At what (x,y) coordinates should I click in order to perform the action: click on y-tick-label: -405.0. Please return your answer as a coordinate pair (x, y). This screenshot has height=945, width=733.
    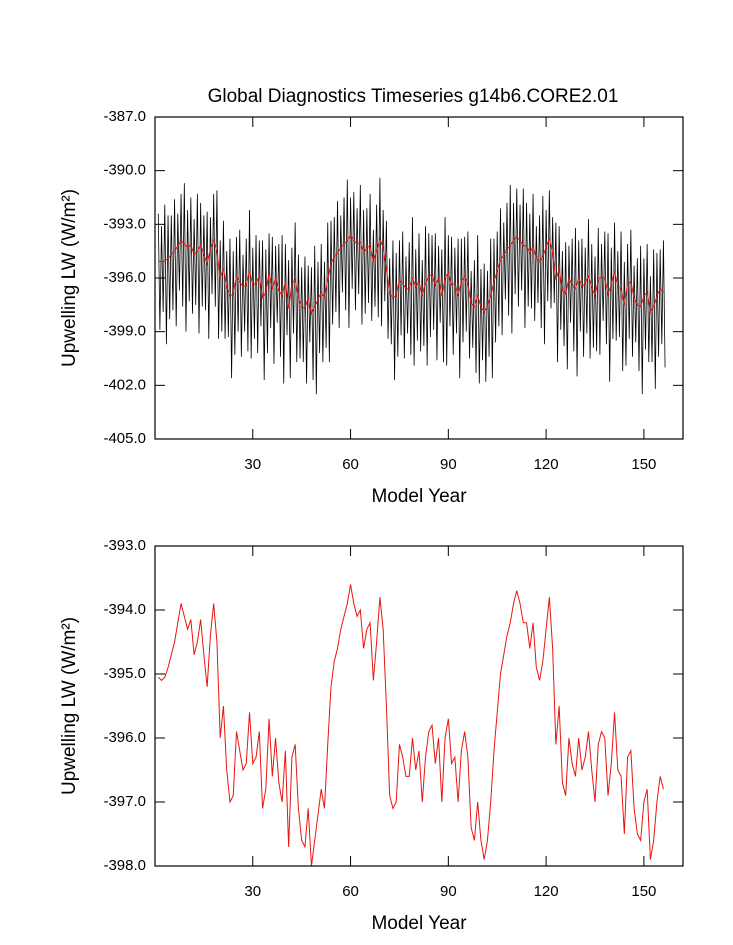
    Looking at the image, I should click on (124, 438).